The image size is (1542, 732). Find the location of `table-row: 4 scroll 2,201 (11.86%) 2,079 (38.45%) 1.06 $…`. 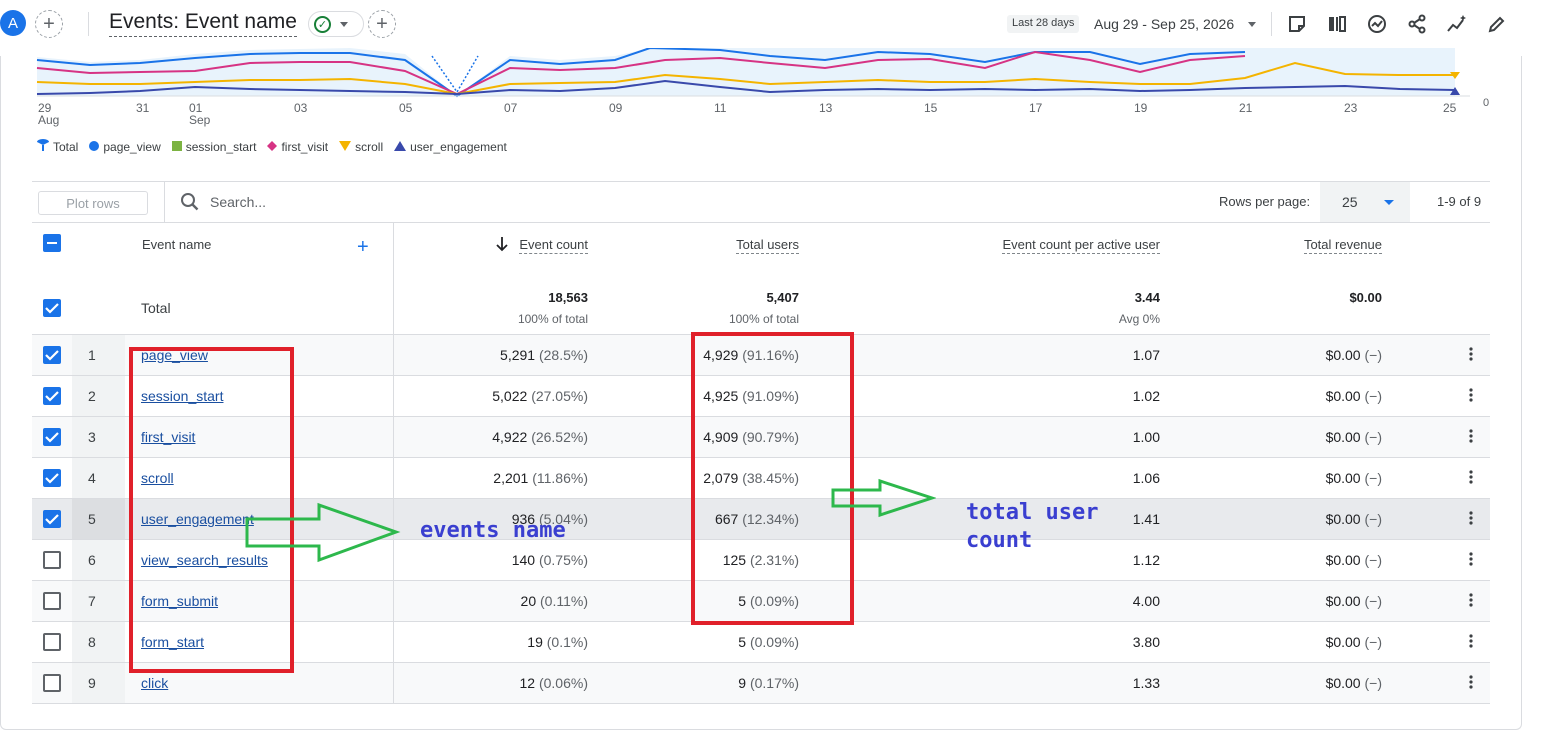

table-row: 4 scroll 2,201 (11.86%) 2,079 (38.45%) 1.06 $… is located at coordinates (761, 478).